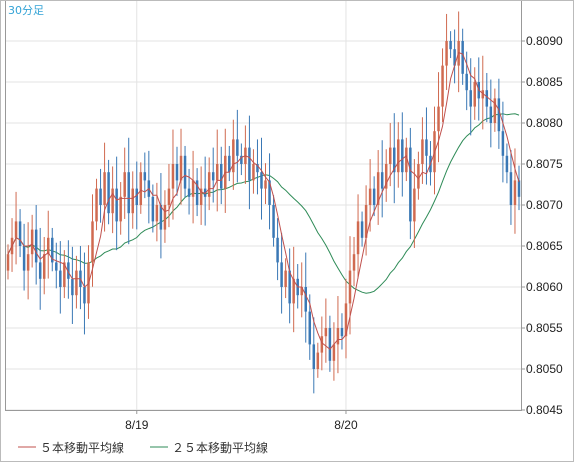  I want to click on legend: ５本移動平均線 ２５本移動平均線, so click(143, 447).